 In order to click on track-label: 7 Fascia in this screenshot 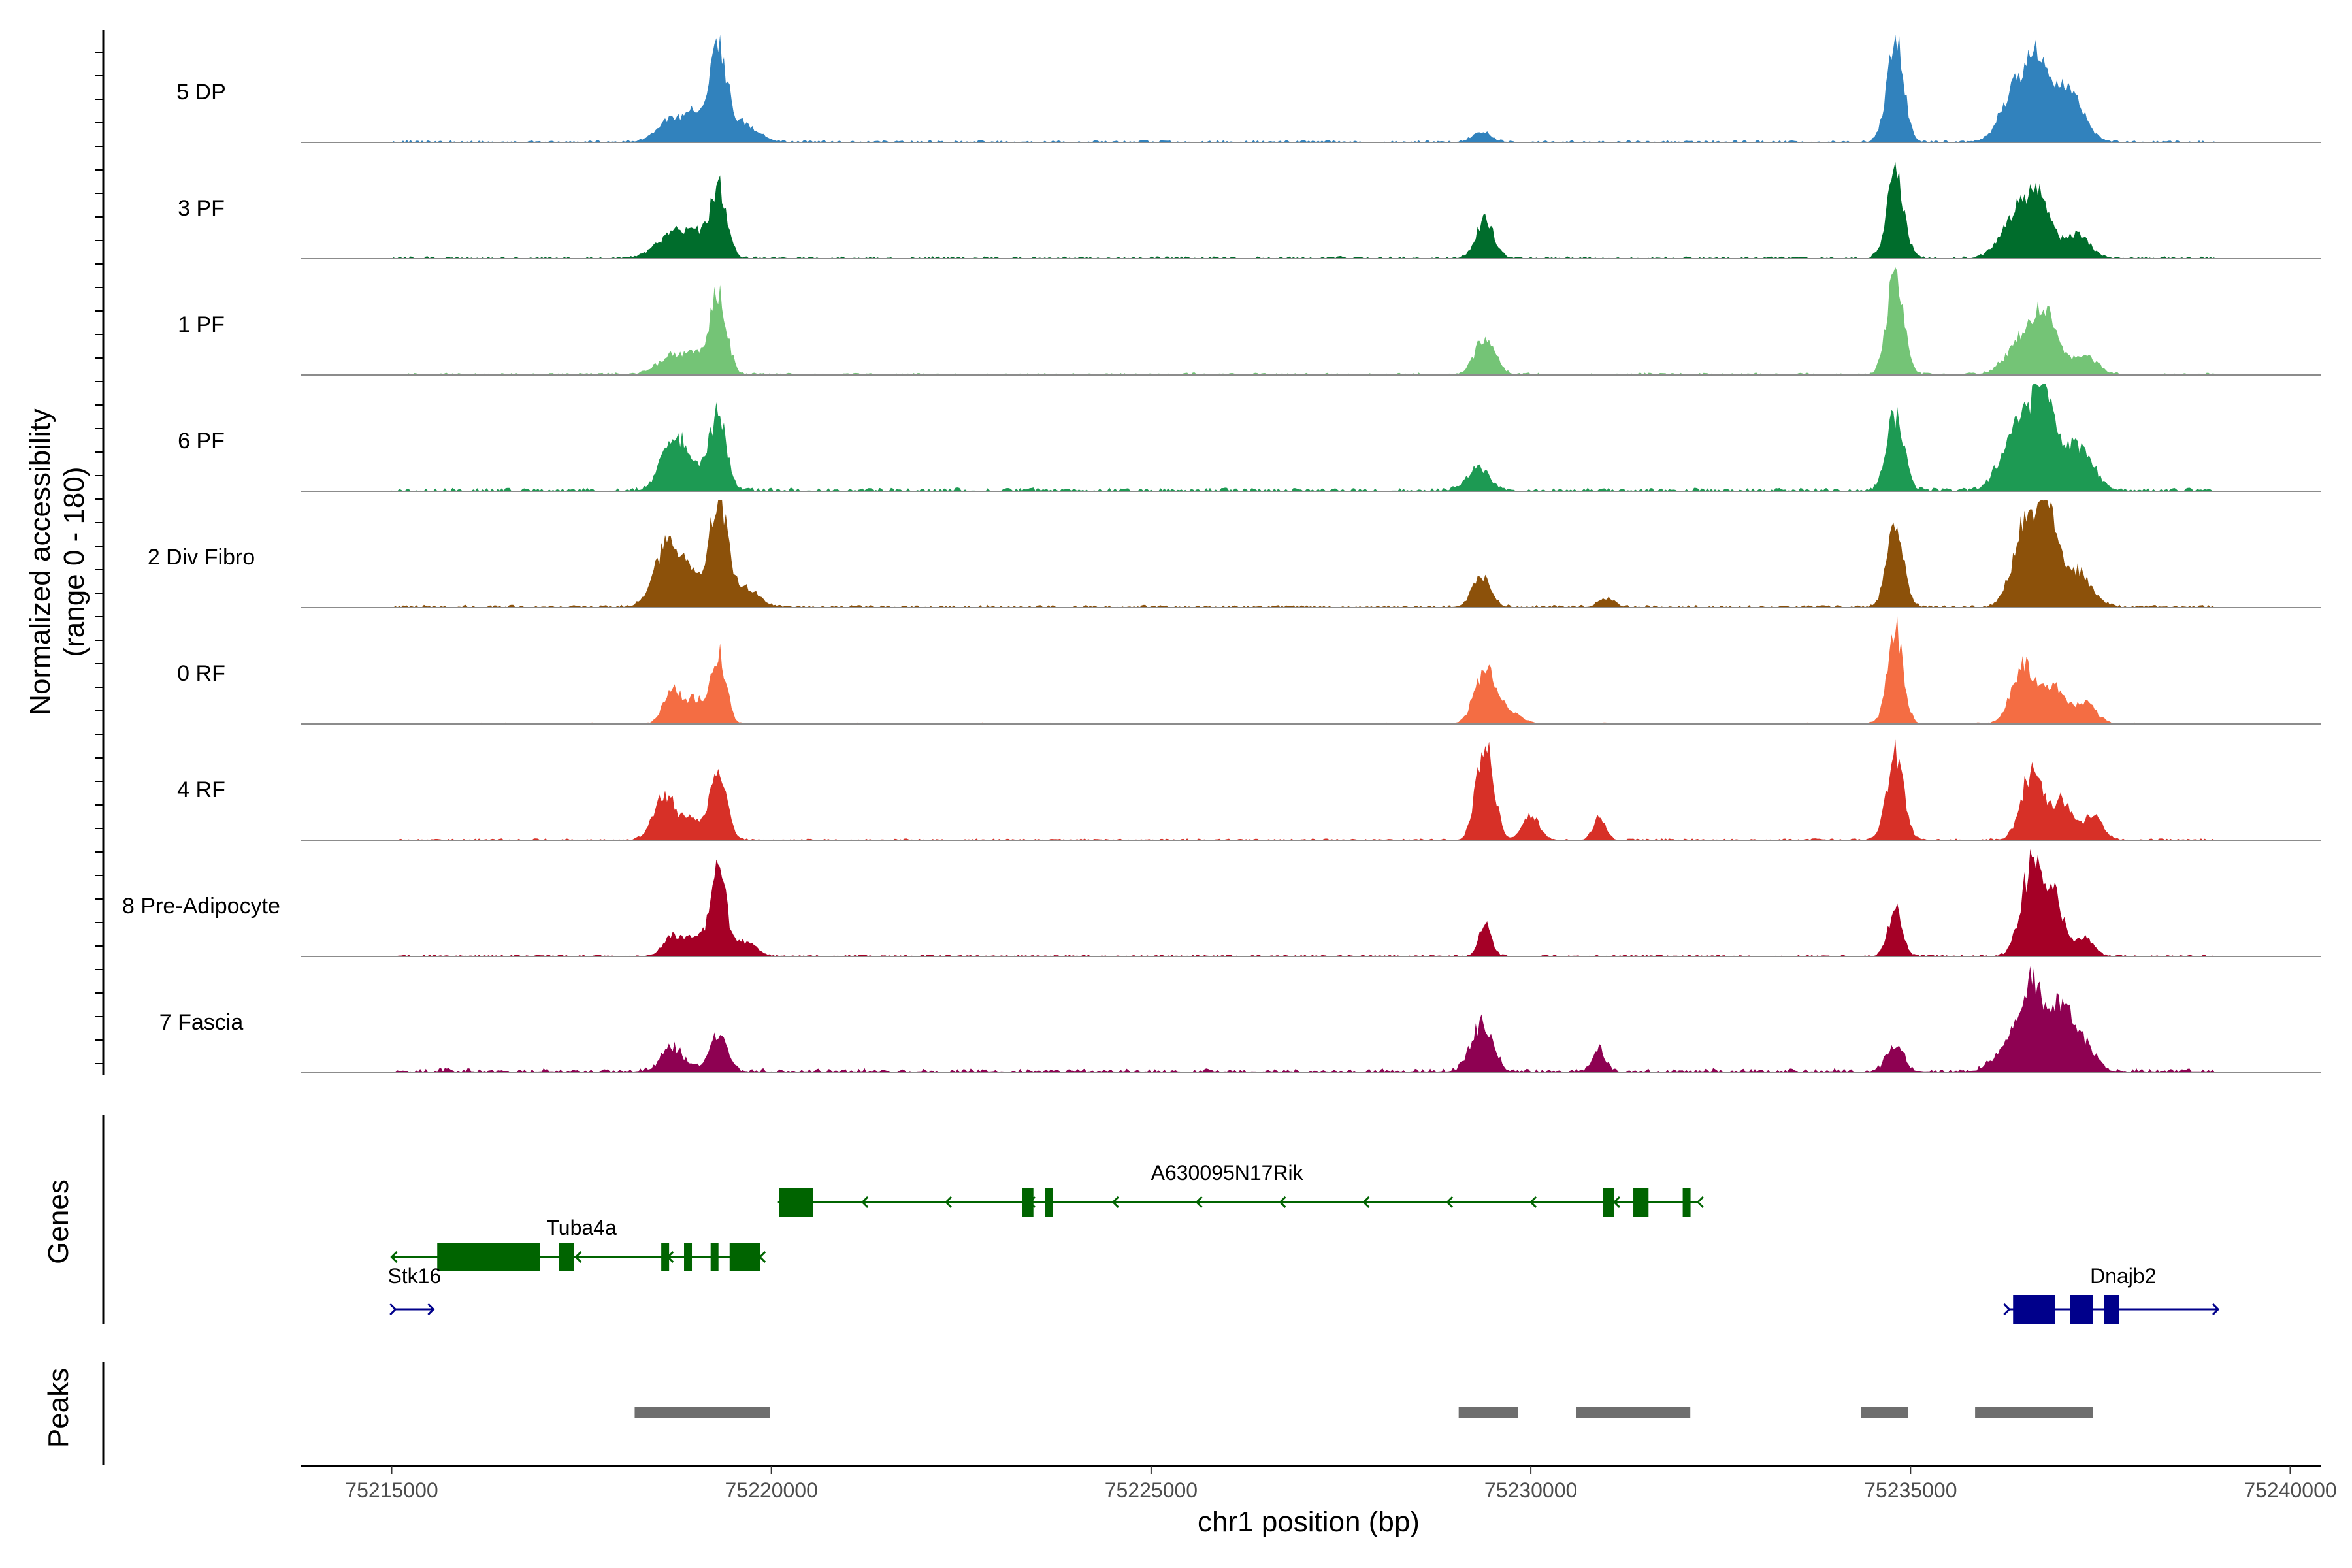, I will do `click(201, 1022)`.